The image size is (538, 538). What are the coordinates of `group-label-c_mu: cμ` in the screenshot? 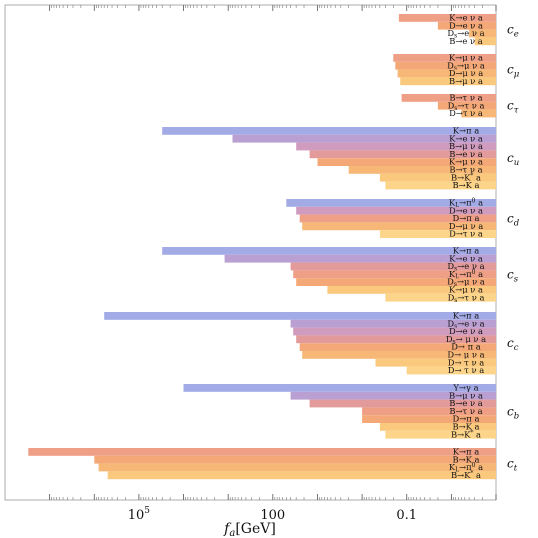 It's located at (513, 71).